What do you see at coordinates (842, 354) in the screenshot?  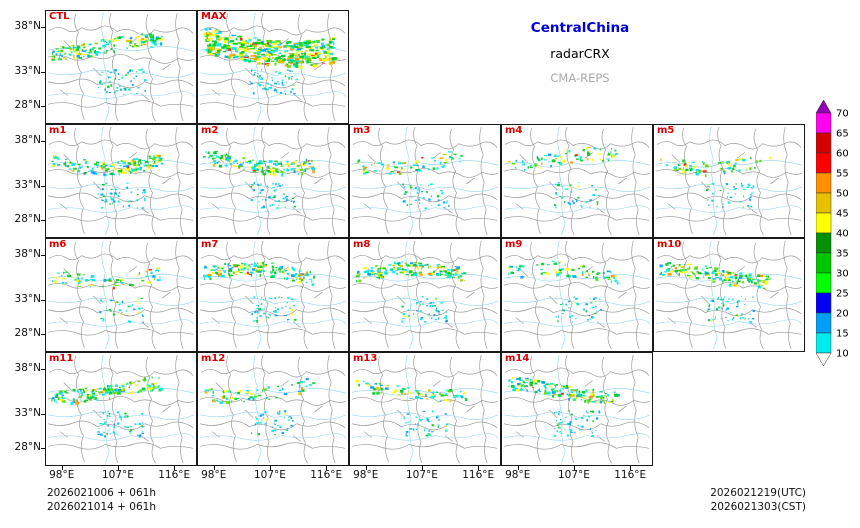 I see `colorbar-tick-label: 10` at bounding box center [842, 354].